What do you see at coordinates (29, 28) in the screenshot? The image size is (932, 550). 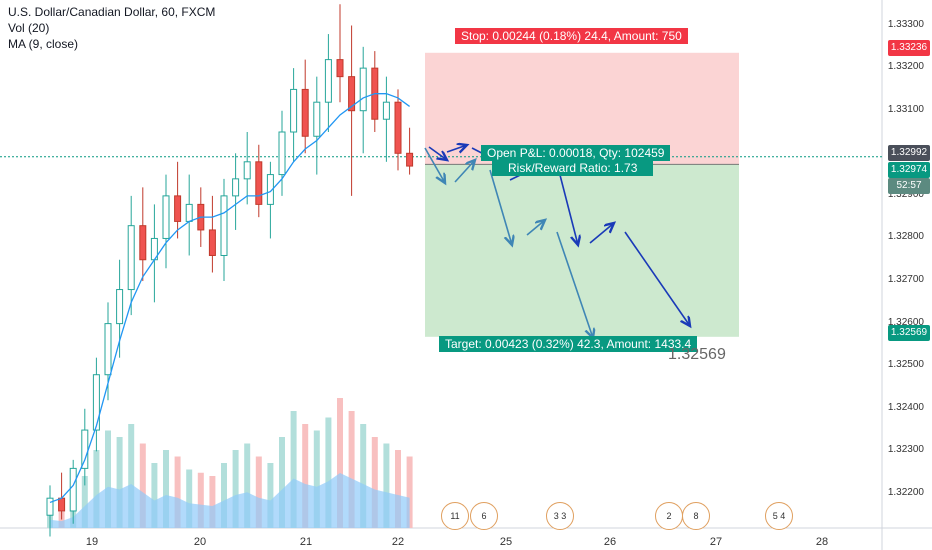 I see `volume-indicator-label: Vol (20)` at bounding box center [29, 28].